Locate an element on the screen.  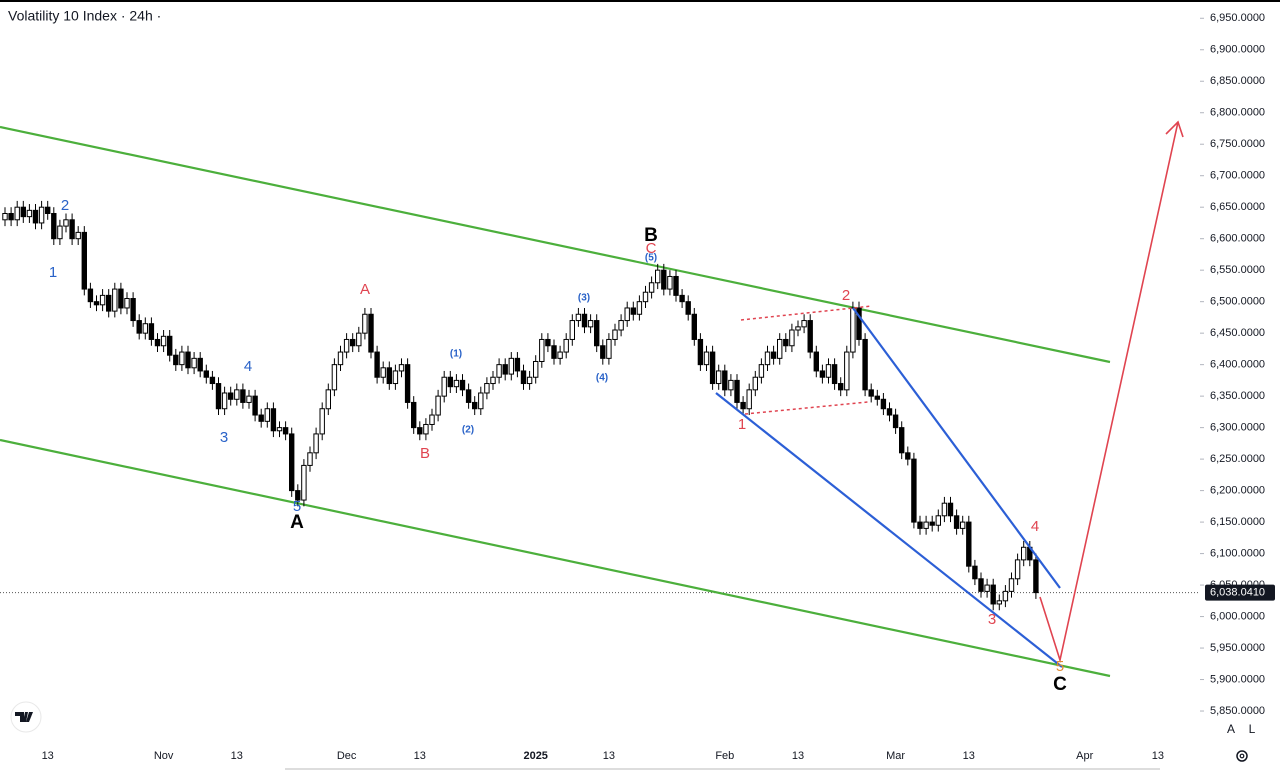
y-tick-label: 6,600.0000 is located at coordinates (1237, 239).